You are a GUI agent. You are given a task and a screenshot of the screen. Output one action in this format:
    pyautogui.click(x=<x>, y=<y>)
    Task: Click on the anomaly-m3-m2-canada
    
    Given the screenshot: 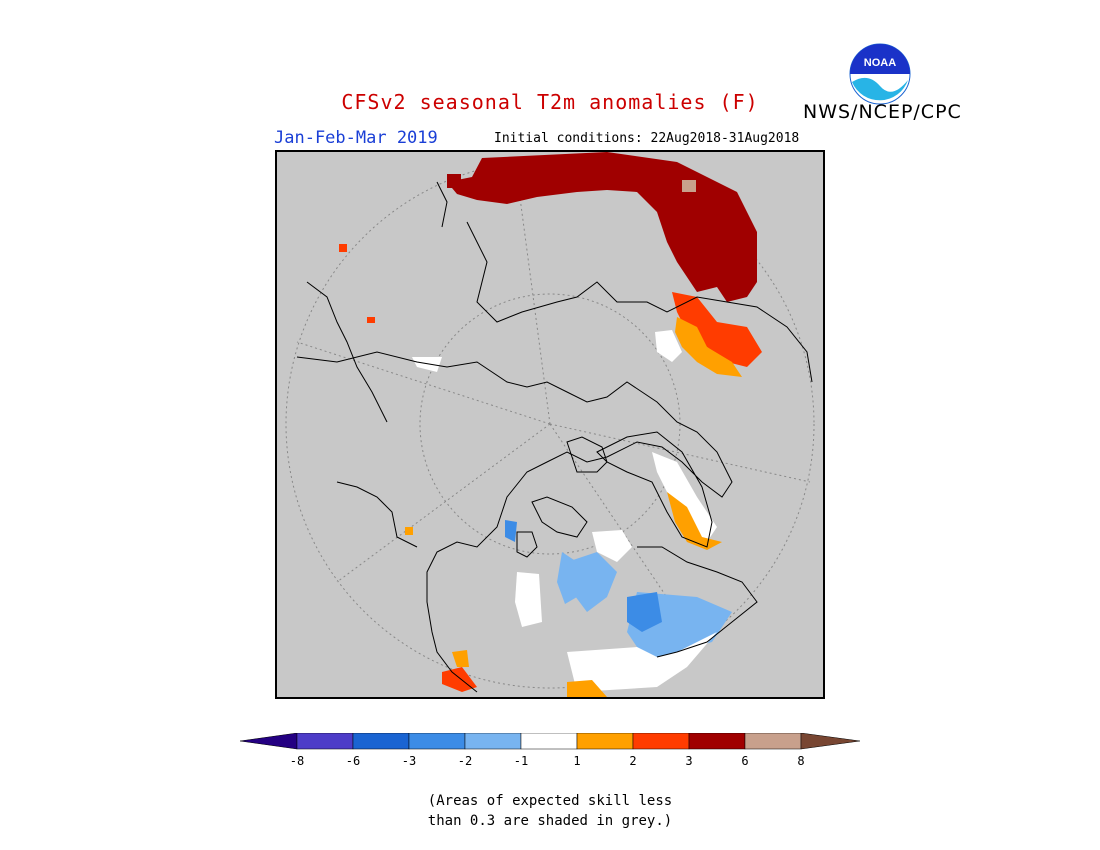 What is the action you would take?
    pyautogui.click(x=644, y=612)
    